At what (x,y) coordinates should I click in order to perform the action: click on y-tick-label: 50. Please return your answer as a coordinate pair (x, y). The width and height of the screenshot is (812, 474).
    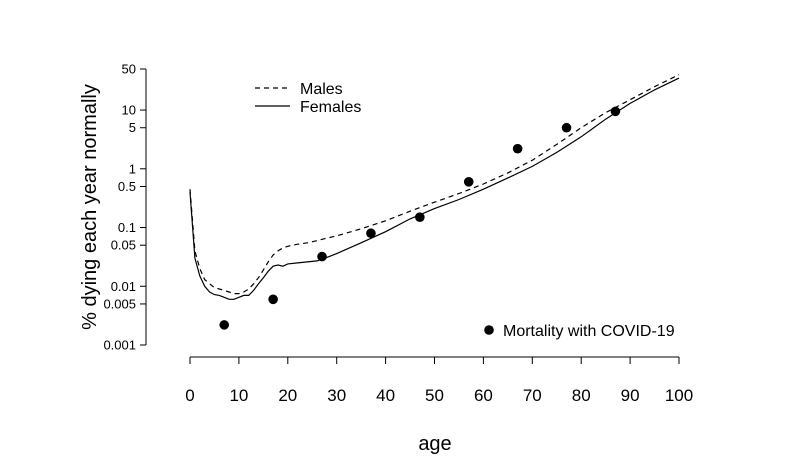
    Looking at the image, I should click on (129, 69).